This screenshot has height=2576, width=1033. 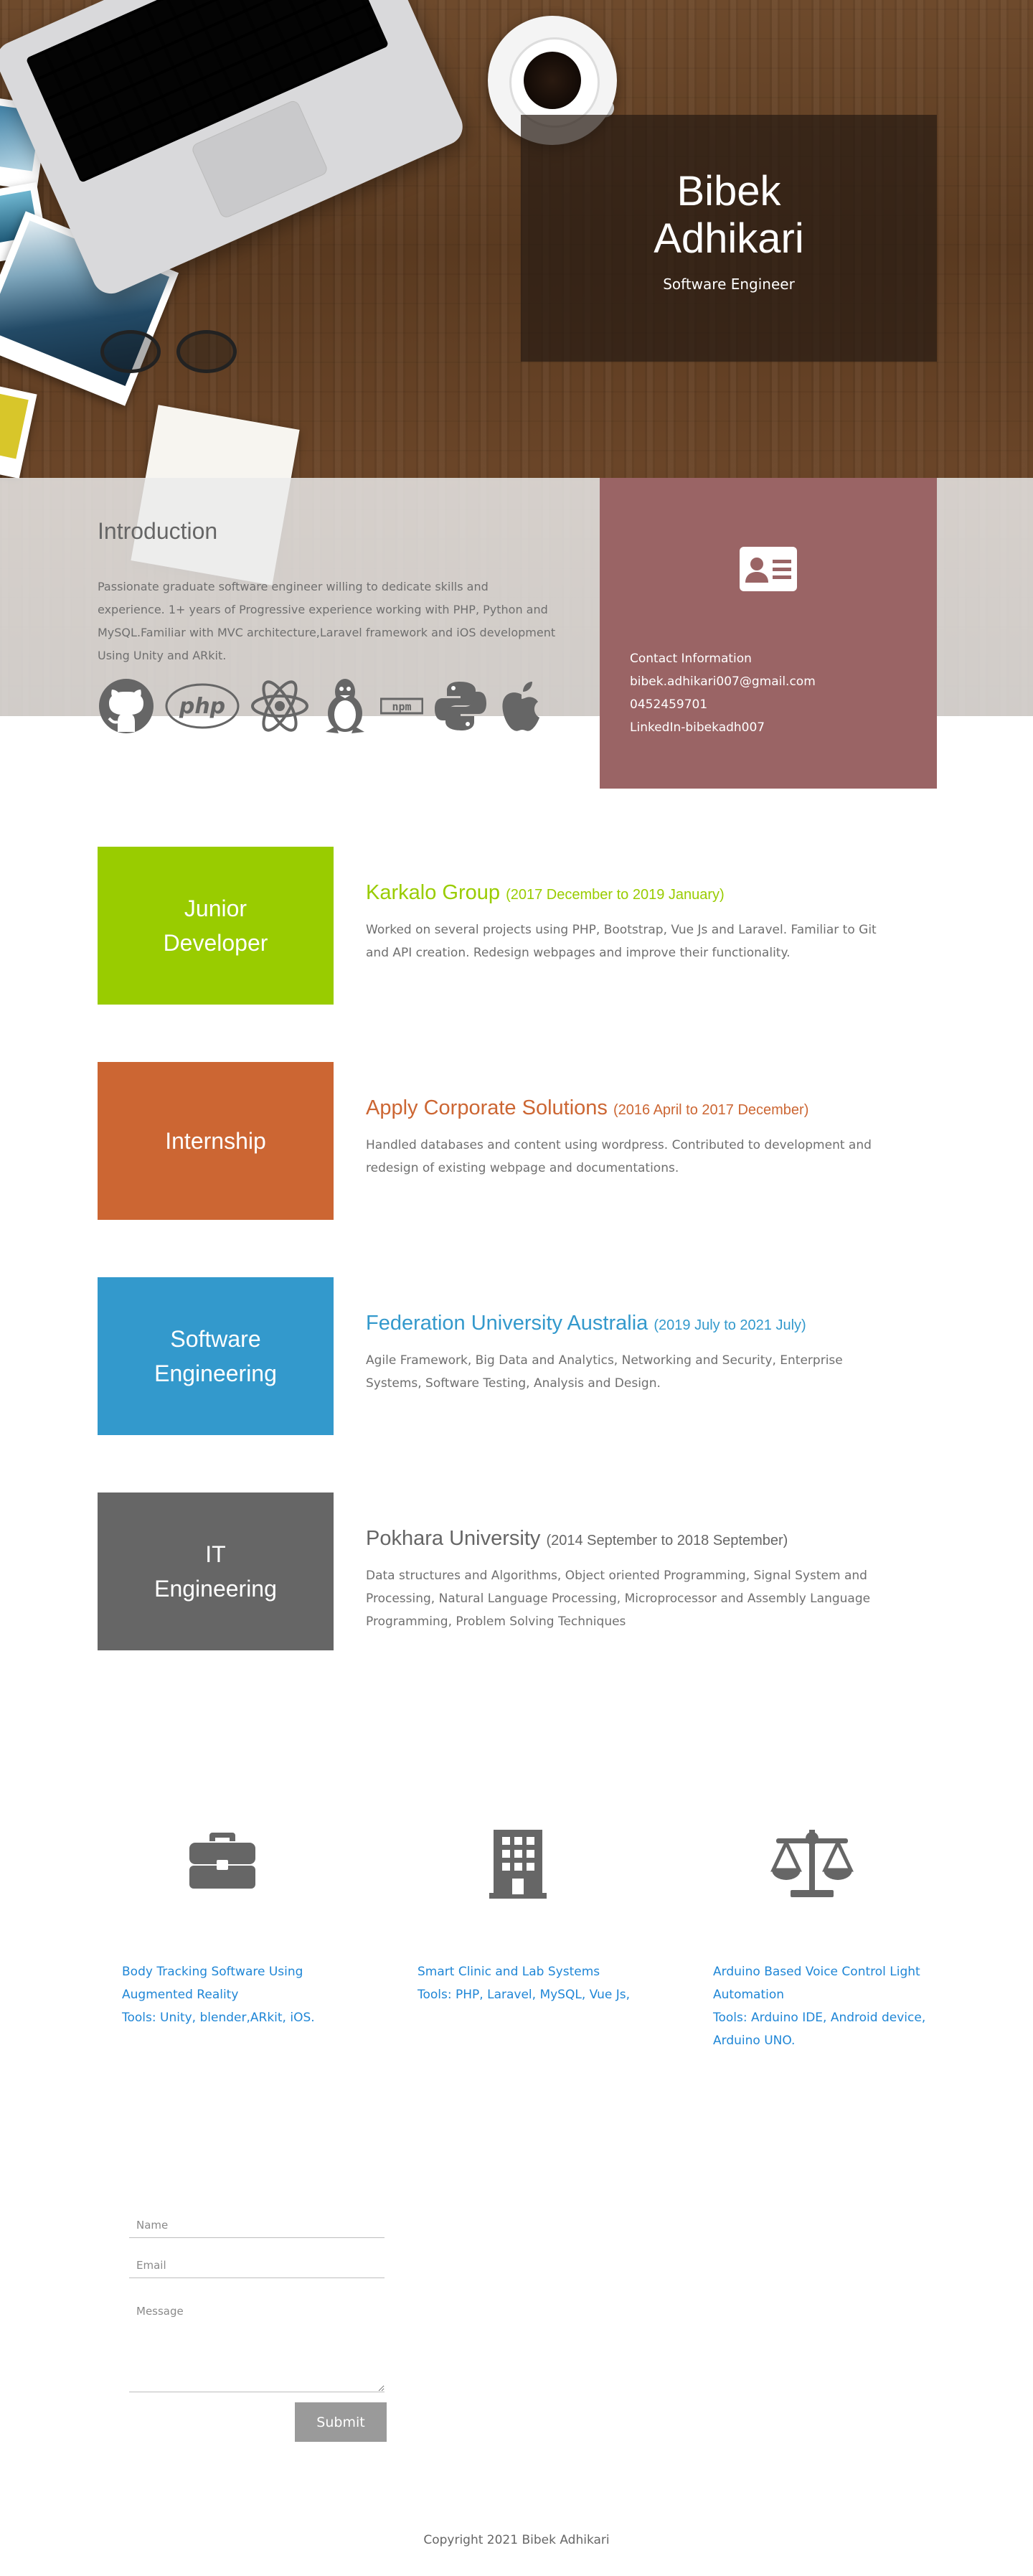 I want to click on python-icon, so click(x=460, y=707).